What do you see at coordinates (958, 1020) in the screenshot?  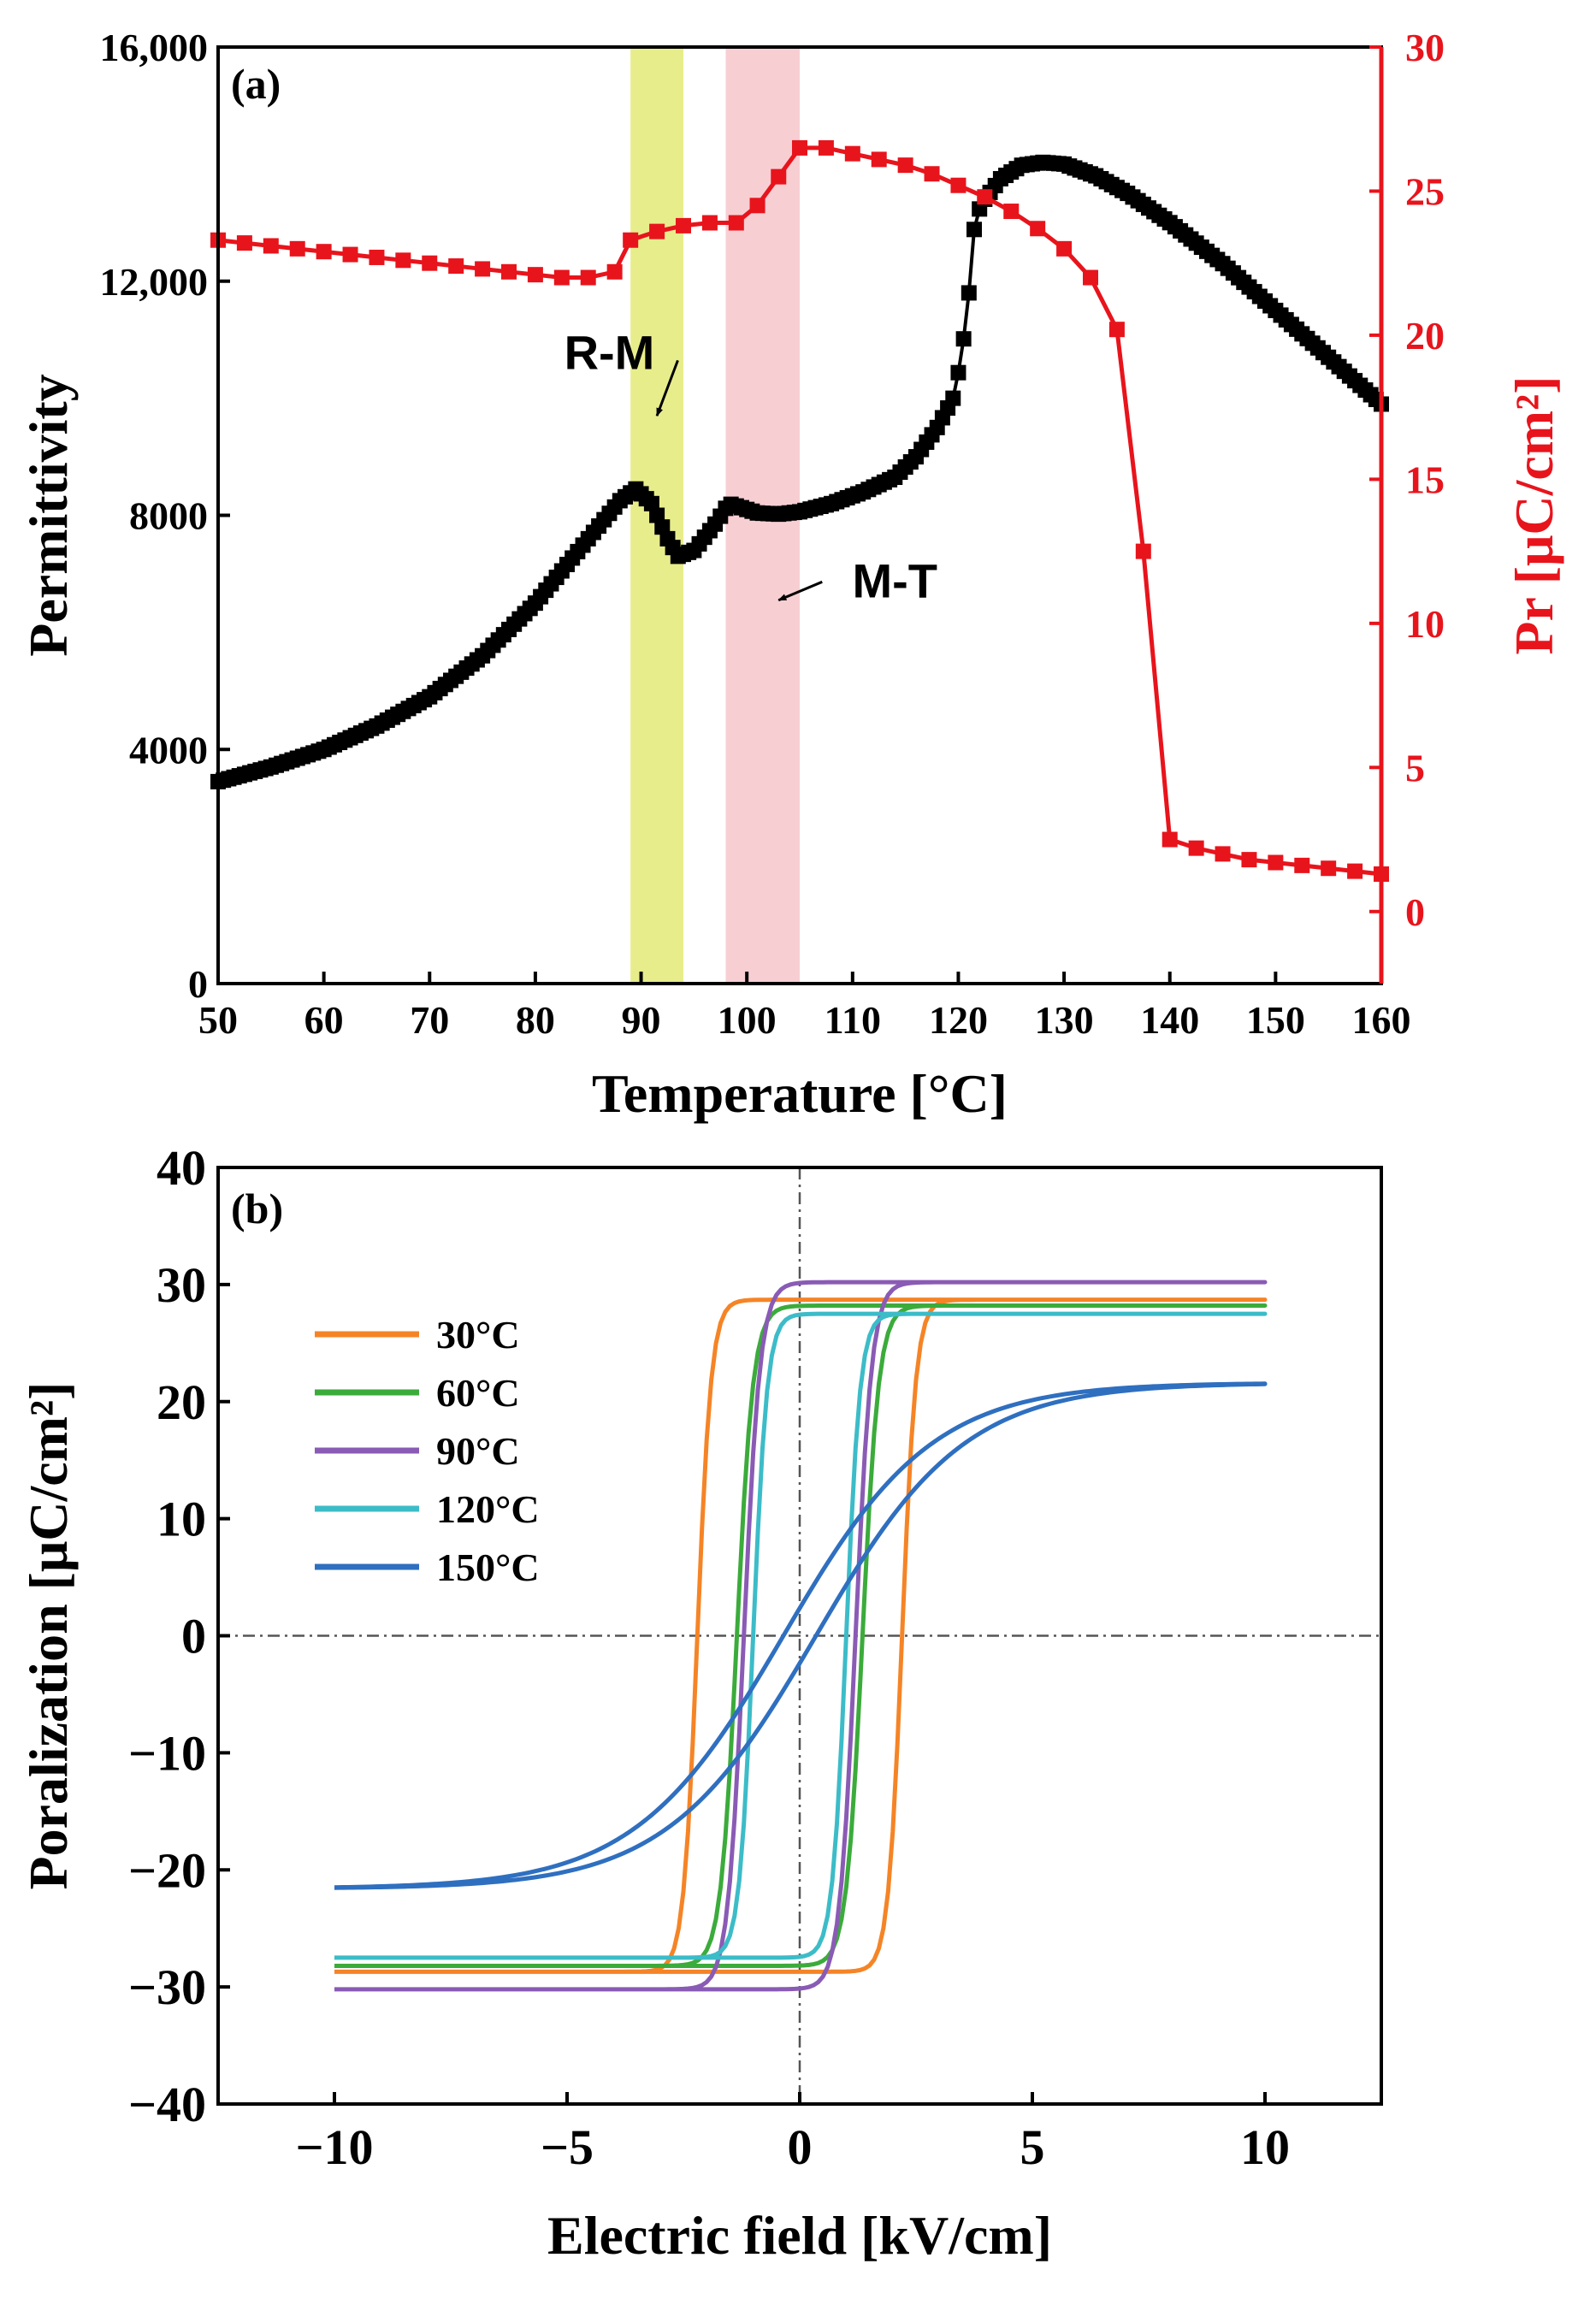 I see `x-tick-label: 120` at bounding box center [958, 1020].